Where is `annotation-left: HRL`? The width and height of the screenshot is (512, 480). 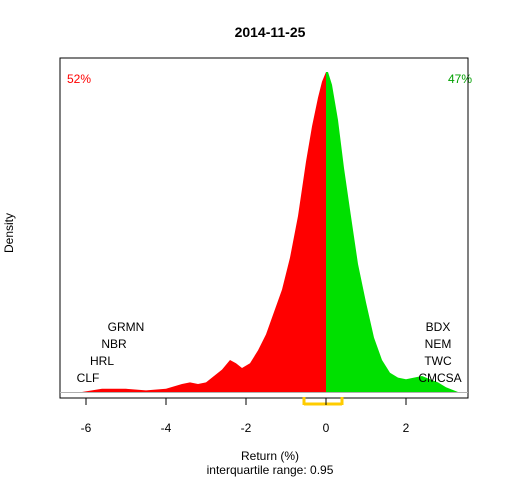
annotation-left: HRL is located at coordinates (102, 361).